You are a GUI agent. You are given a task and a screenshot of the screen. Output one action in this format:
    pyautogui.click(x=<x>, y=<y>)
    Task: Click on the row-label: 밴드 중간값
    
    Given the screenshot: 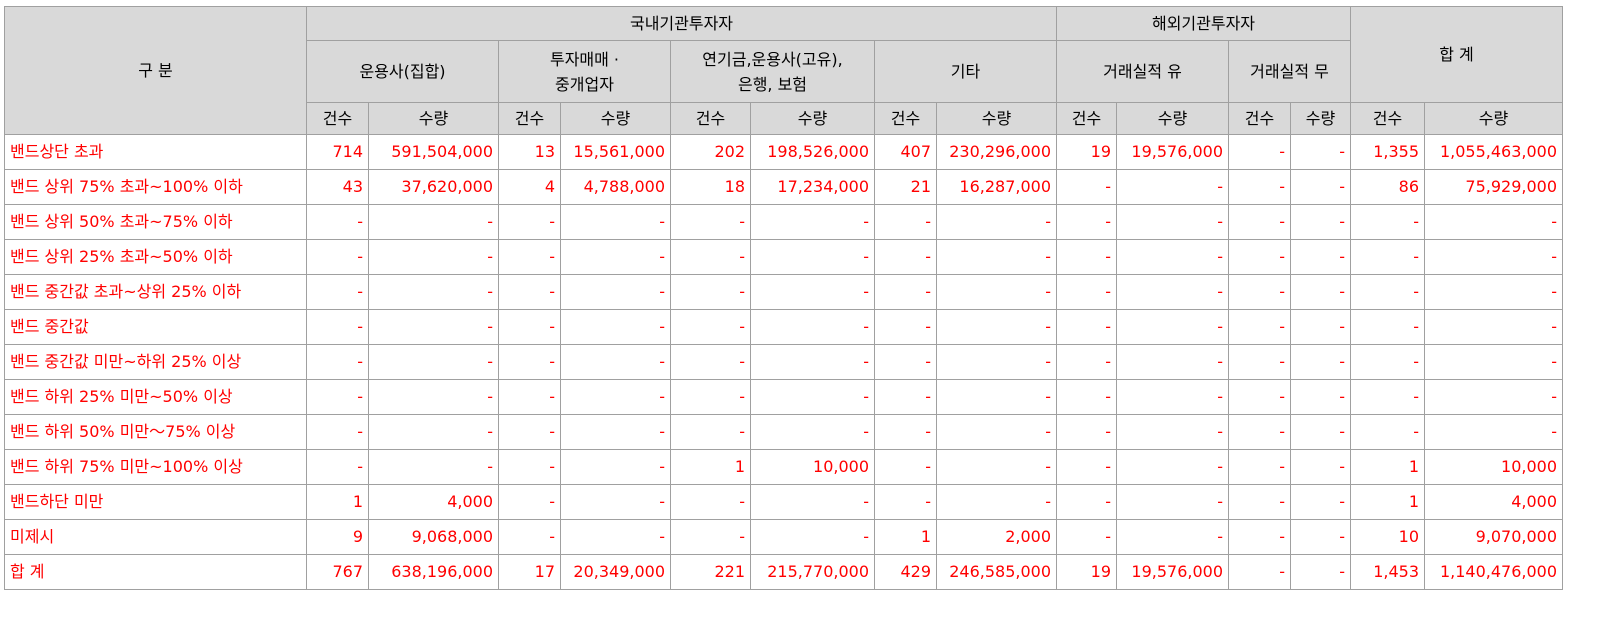 What is the action you would take?
    pyautogui.click(x=155, y=327)
    